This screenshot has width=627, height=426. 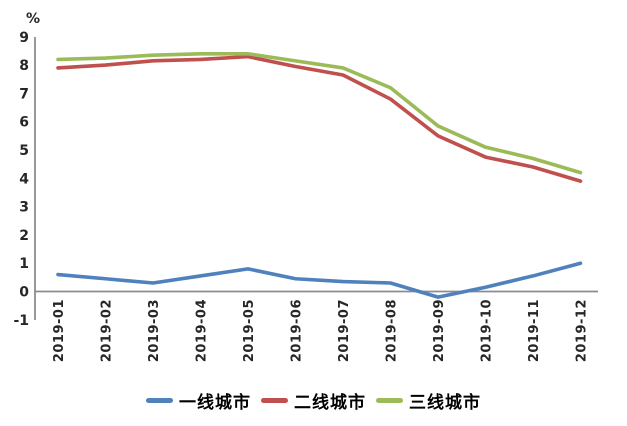 I want to click on x-axis-tick-label: 2019-03, so click(x=154, y=330).